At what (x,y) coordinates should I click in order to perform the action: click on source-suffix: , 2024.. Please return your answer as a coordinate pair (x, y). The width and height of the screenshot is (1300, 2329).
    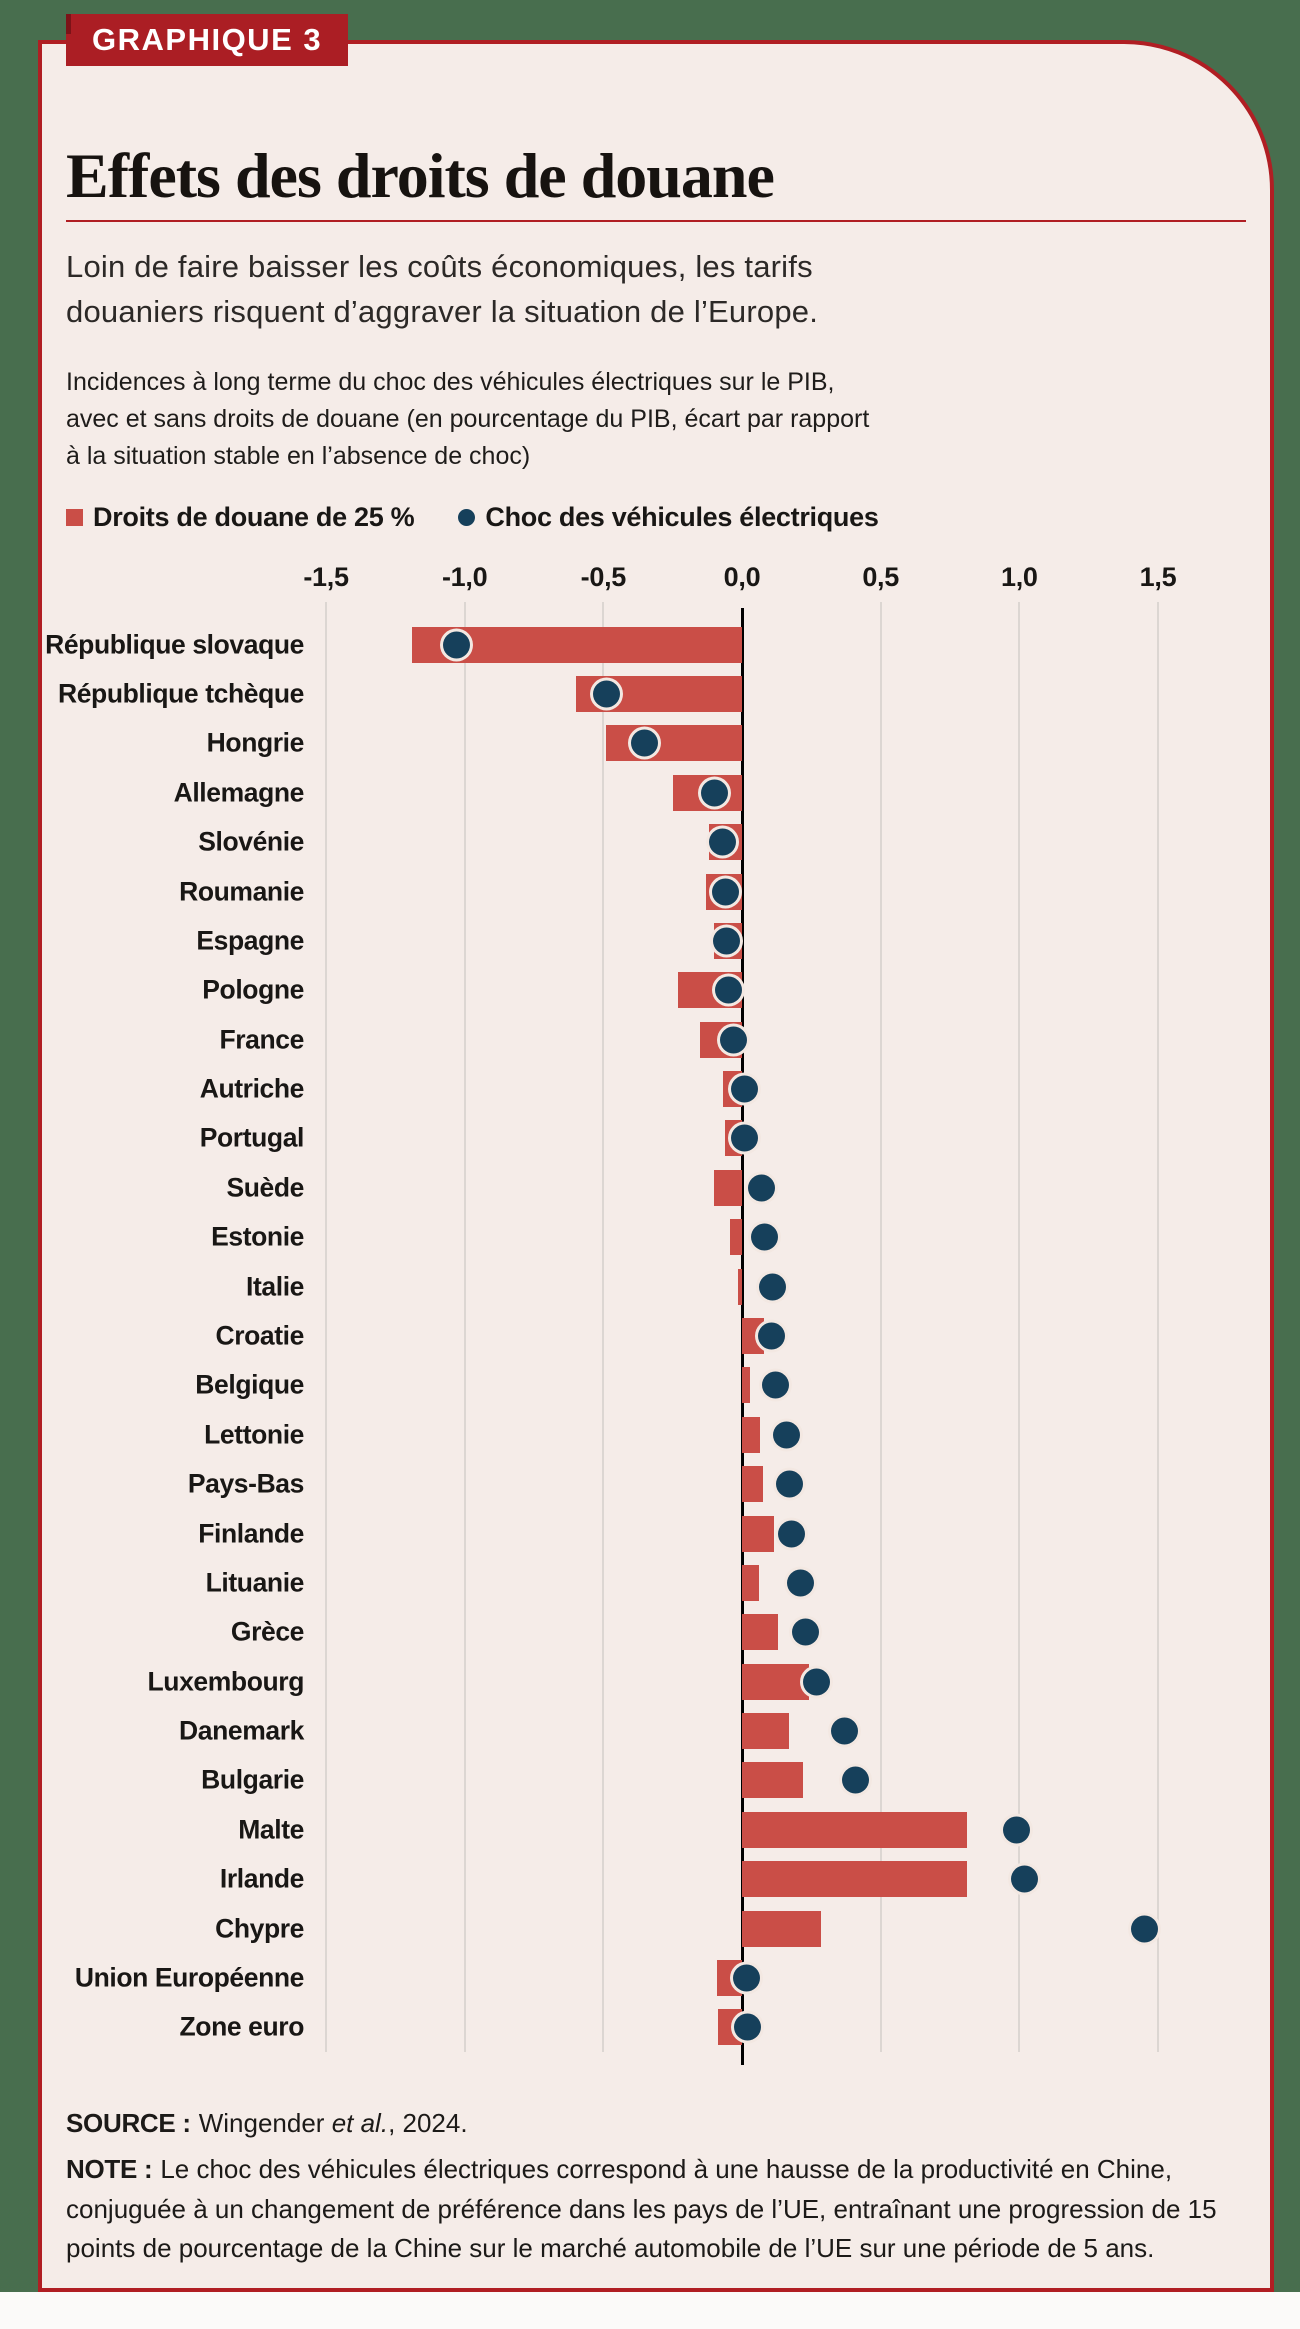
    Looking at the image, I should click on (428, 2123).